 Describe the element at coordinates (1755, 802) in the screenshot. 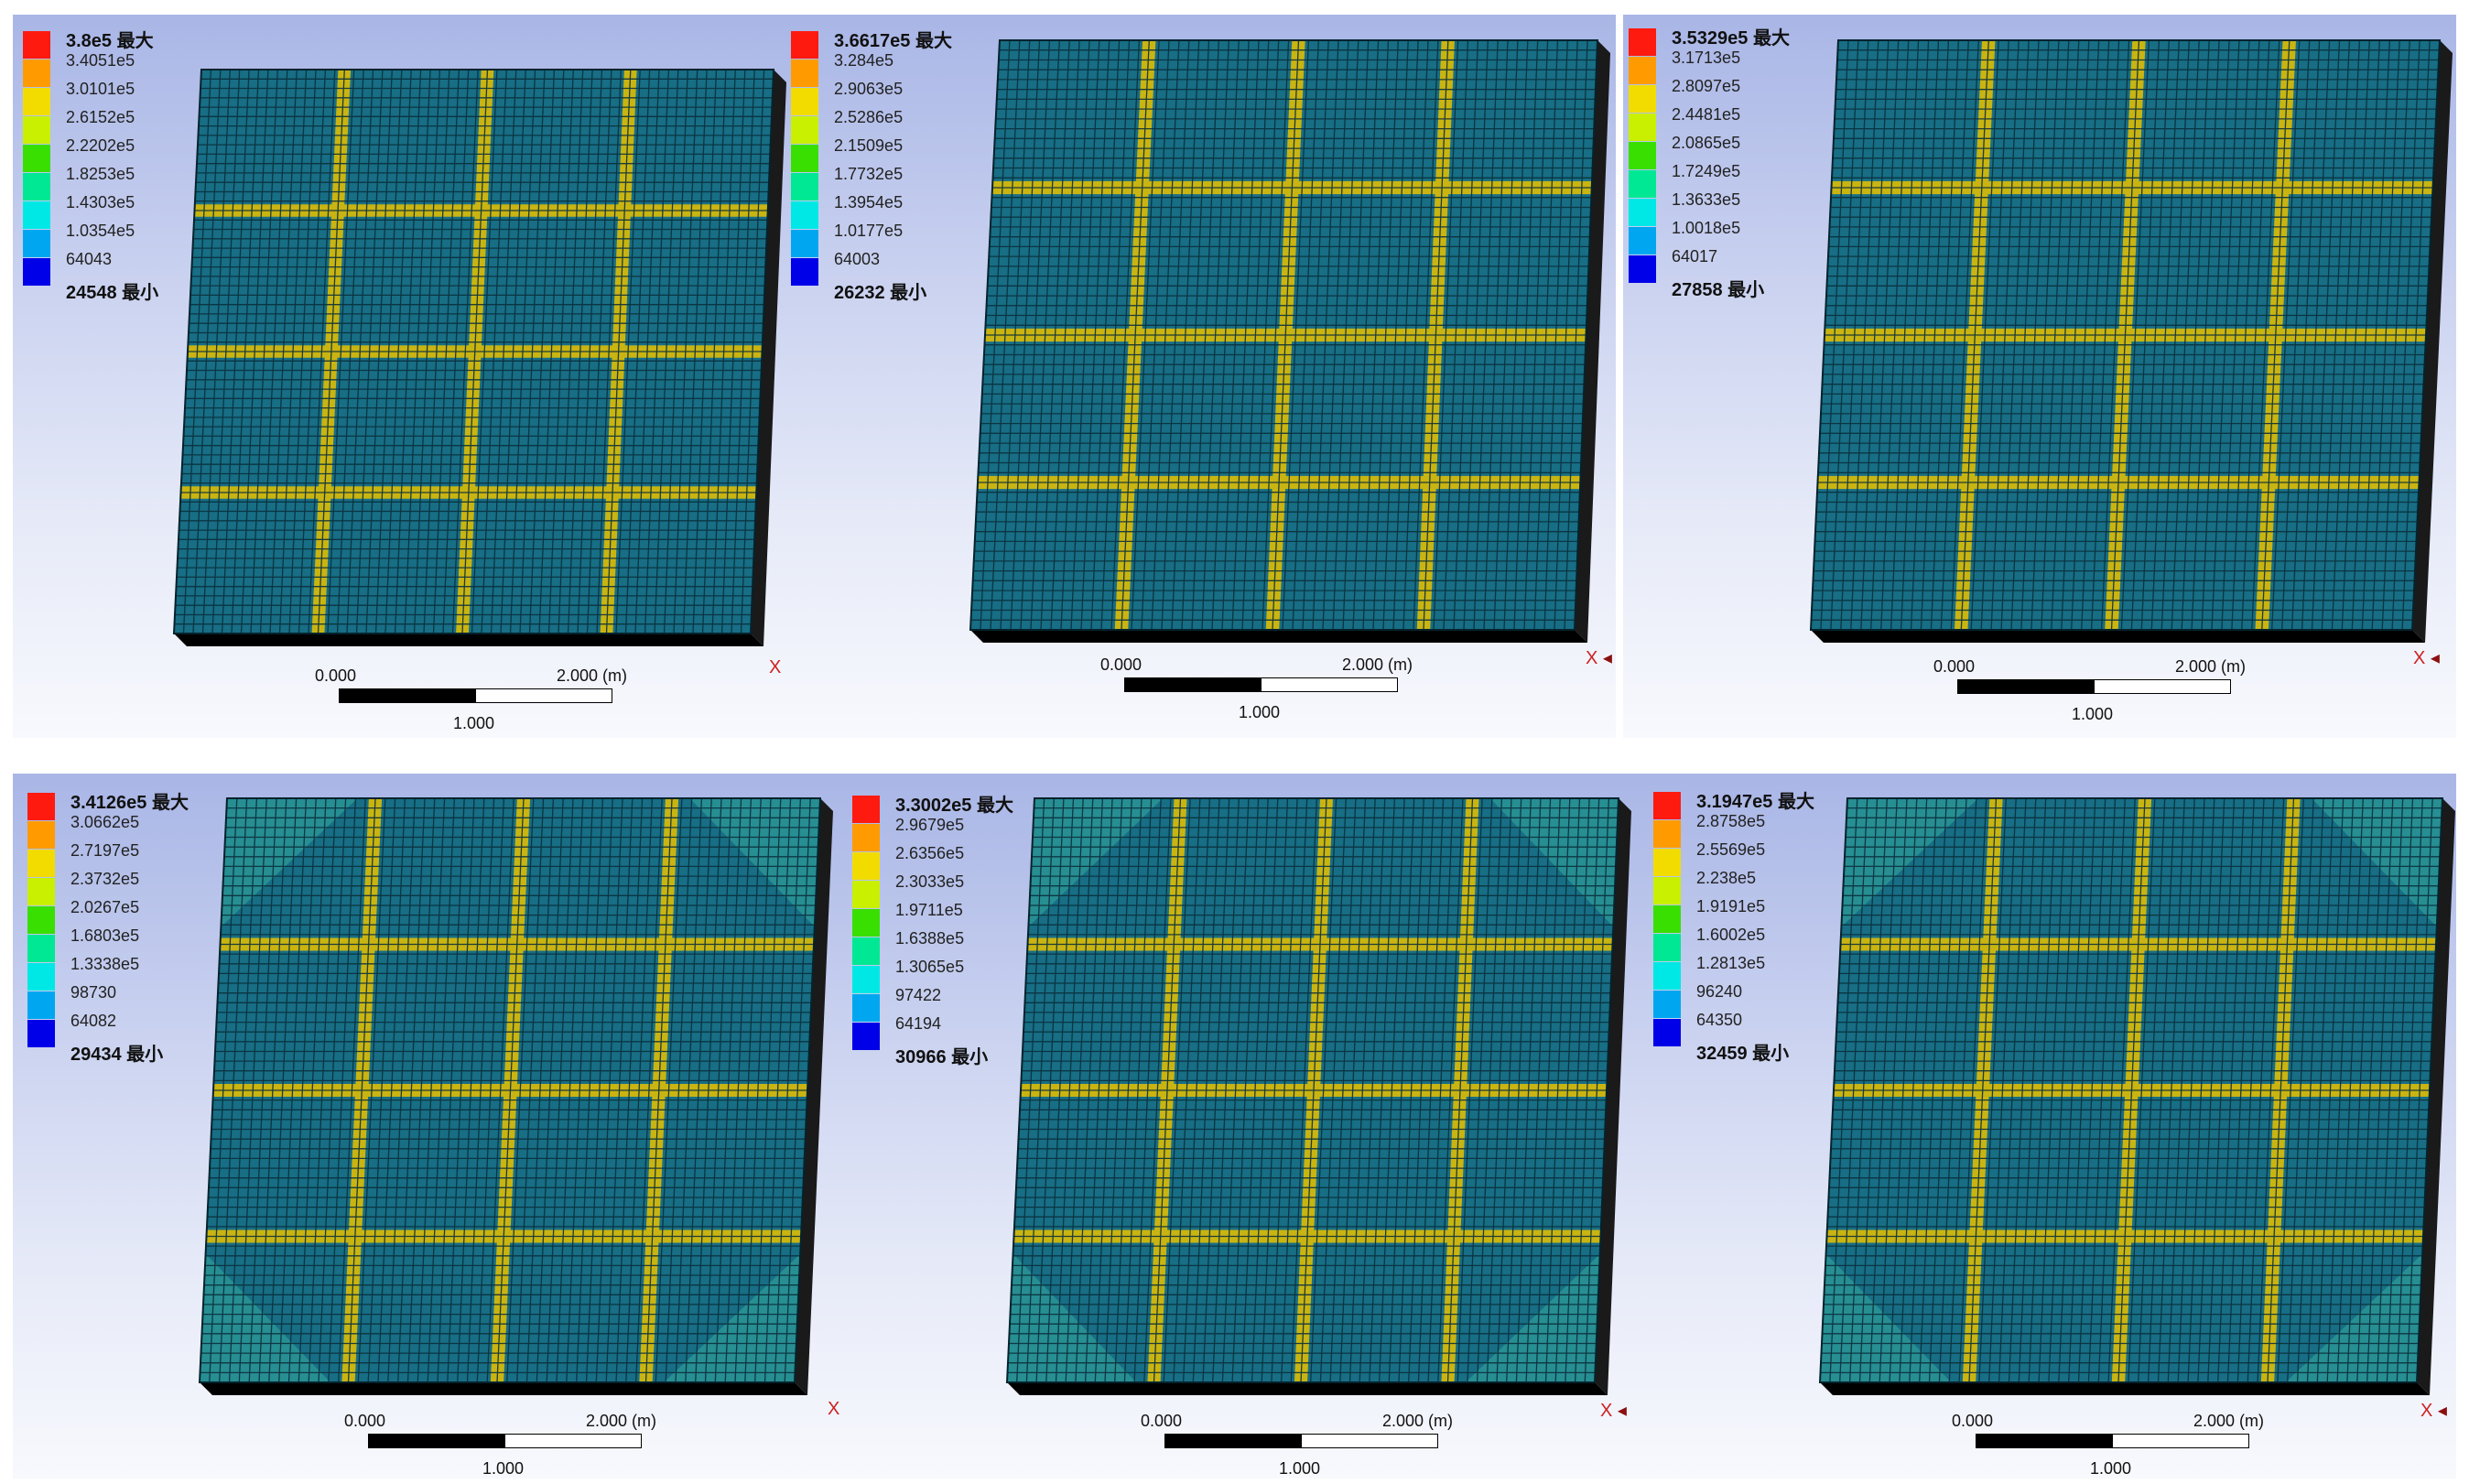

I see `legend-max-label: 3.1947e5 最大` at that location.